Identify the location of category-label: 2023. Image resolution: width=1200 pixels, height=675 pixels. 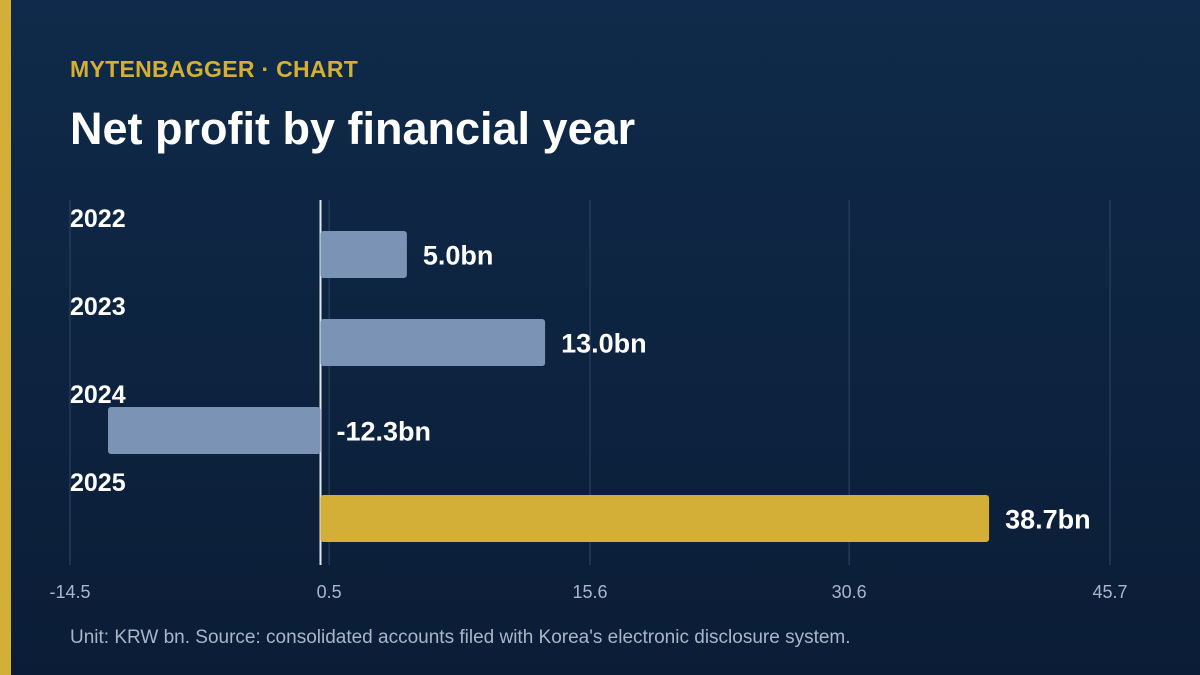
(98, 307).